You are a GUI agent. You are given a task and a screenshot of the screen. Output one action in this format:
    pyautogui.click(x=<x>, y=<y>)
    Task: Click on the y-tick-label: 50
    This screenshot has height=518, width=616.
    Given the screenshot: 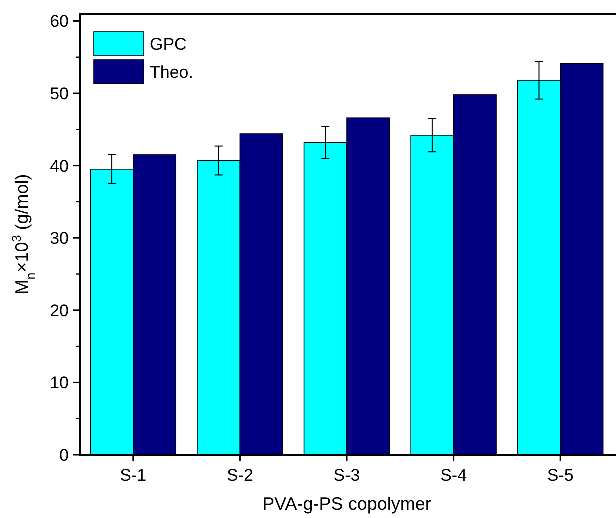 What is the action you would take?
    pyautogui.click(x=59, y=94)
    